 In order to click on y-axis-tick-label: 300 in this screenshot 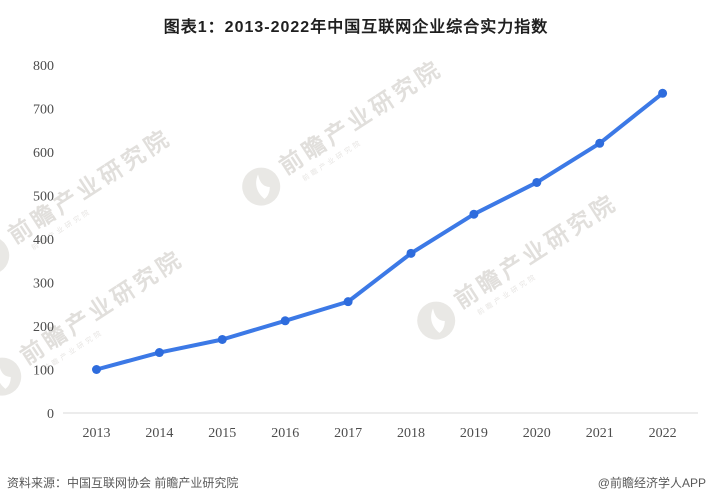, I will do `click(43, 284)`.